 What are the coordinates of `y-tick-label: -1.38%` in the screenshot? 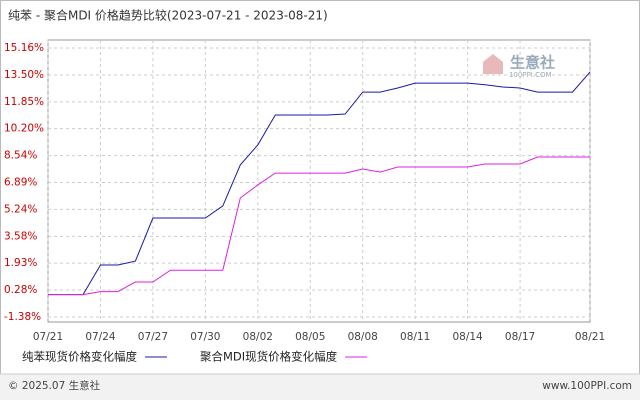 It's located at (22, 317).